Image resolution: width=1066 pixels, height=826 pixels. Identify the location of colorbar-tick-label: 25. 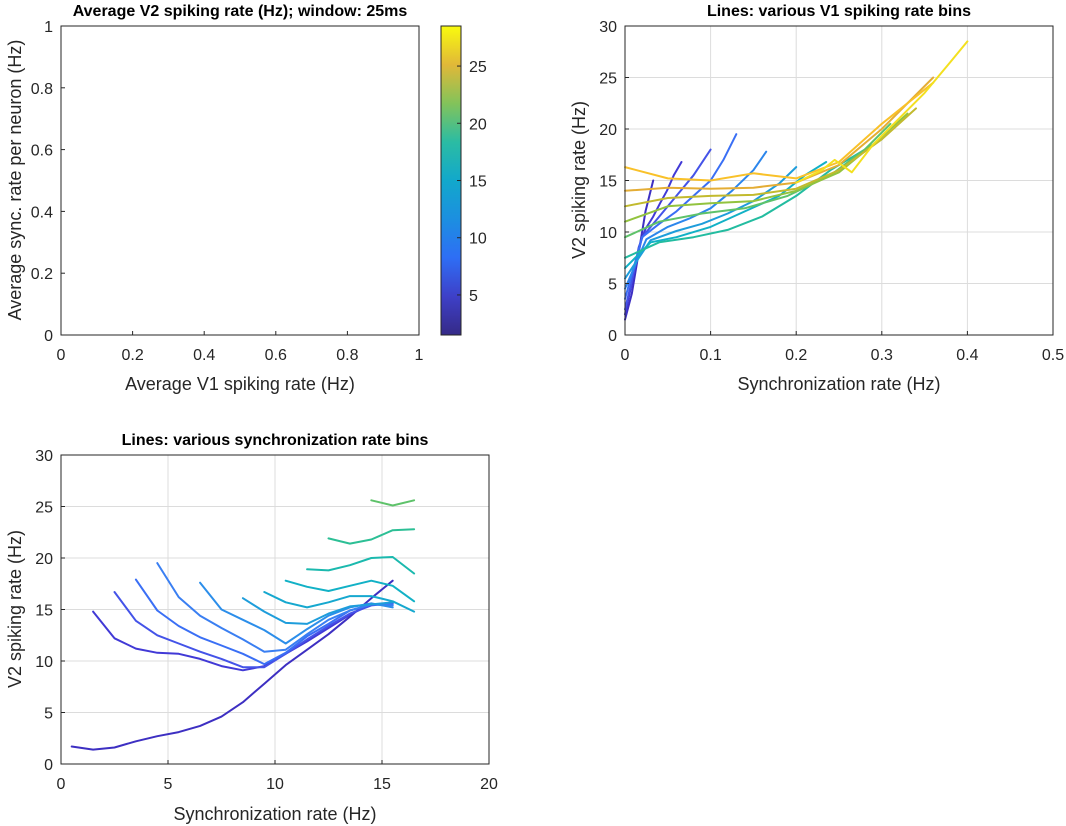
(478, 67).